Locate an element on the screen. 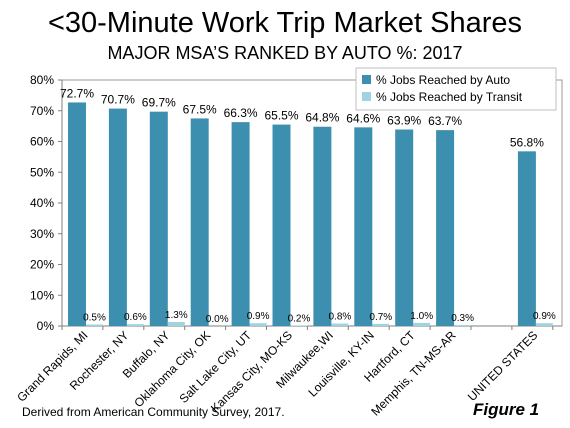  auto-data-label: 72.7% is located at coordinates (77, 93).